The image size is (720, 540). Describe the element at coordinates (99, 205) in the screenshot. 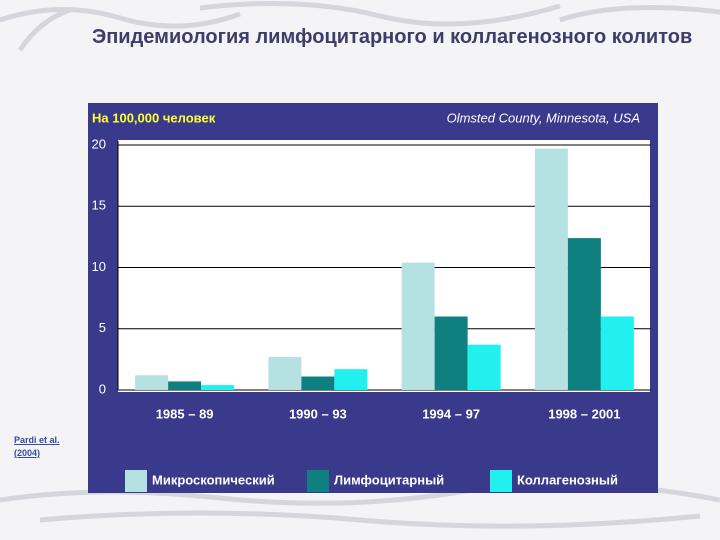

I see `y-tick-label: 15` at that location.